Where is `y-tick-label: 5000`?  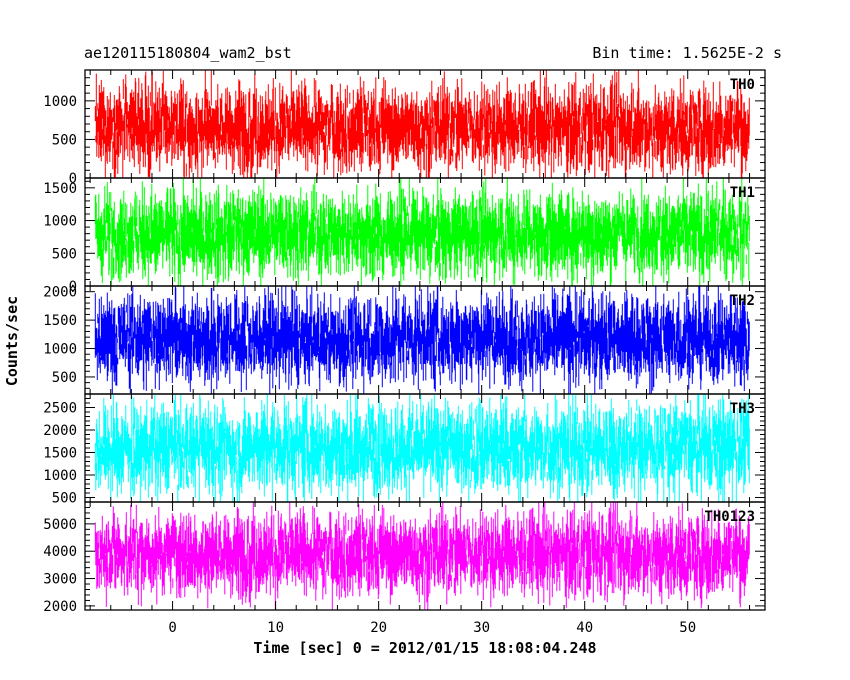 y-tick-label: 5000 is located at coordinates (60, 525).